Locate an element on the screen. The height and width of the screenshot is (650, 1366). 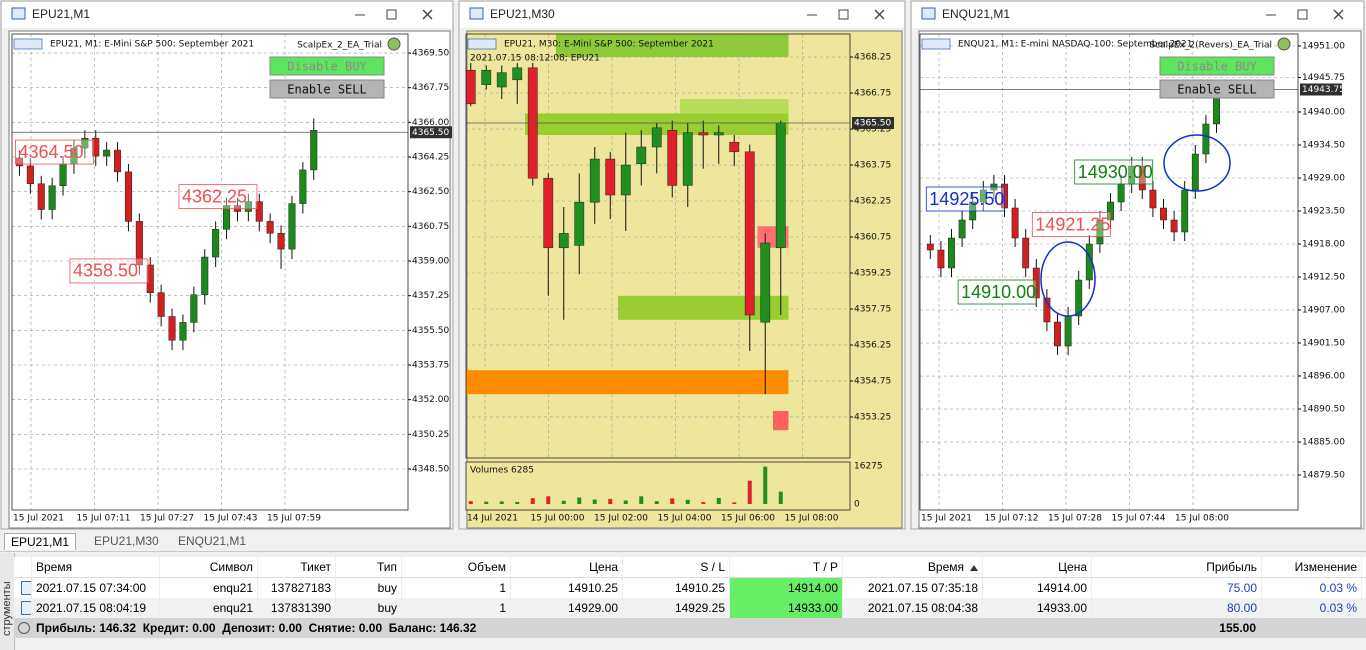
y-tick-label: 4348.50 is located at coordinates (430, 469).